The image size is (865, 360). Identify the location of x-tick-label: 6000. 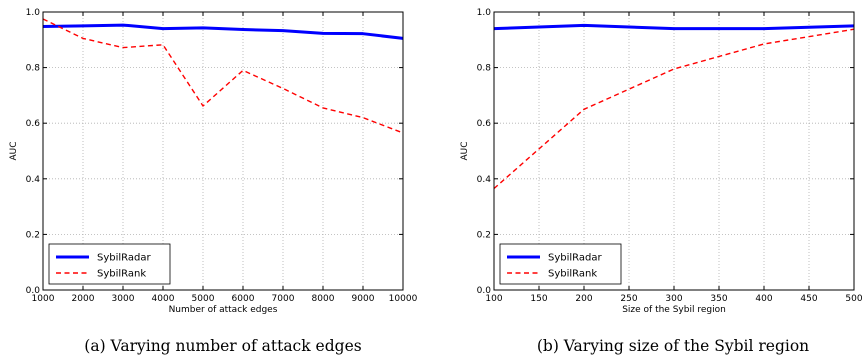
(243, 299).